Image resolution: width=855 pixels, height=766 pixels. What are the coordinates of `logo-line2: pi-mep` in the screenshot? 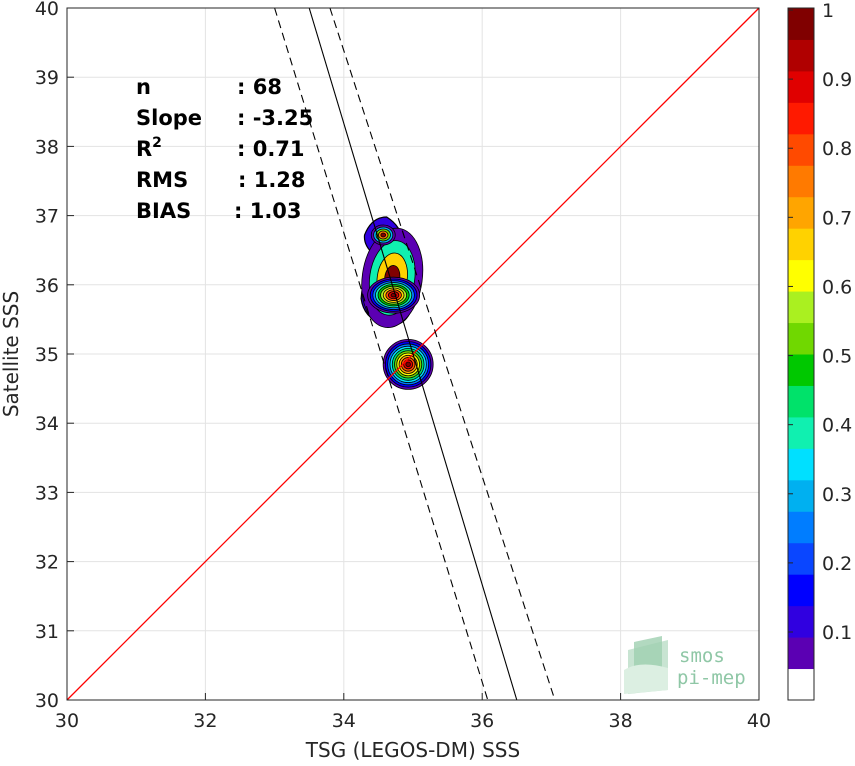 It's located at (711, 678).